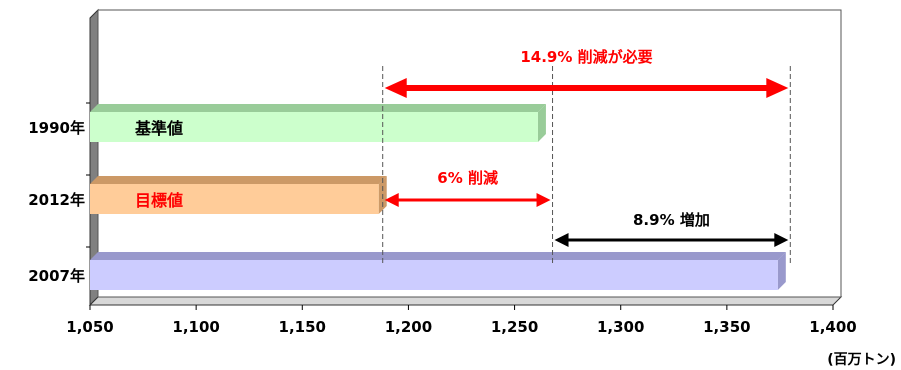 Image resolution: width=901 pixels, height=370 pixels. Describe the element at coordinates (158, 128) in the screenshot. I see `bar-label: 基準値` at that location.